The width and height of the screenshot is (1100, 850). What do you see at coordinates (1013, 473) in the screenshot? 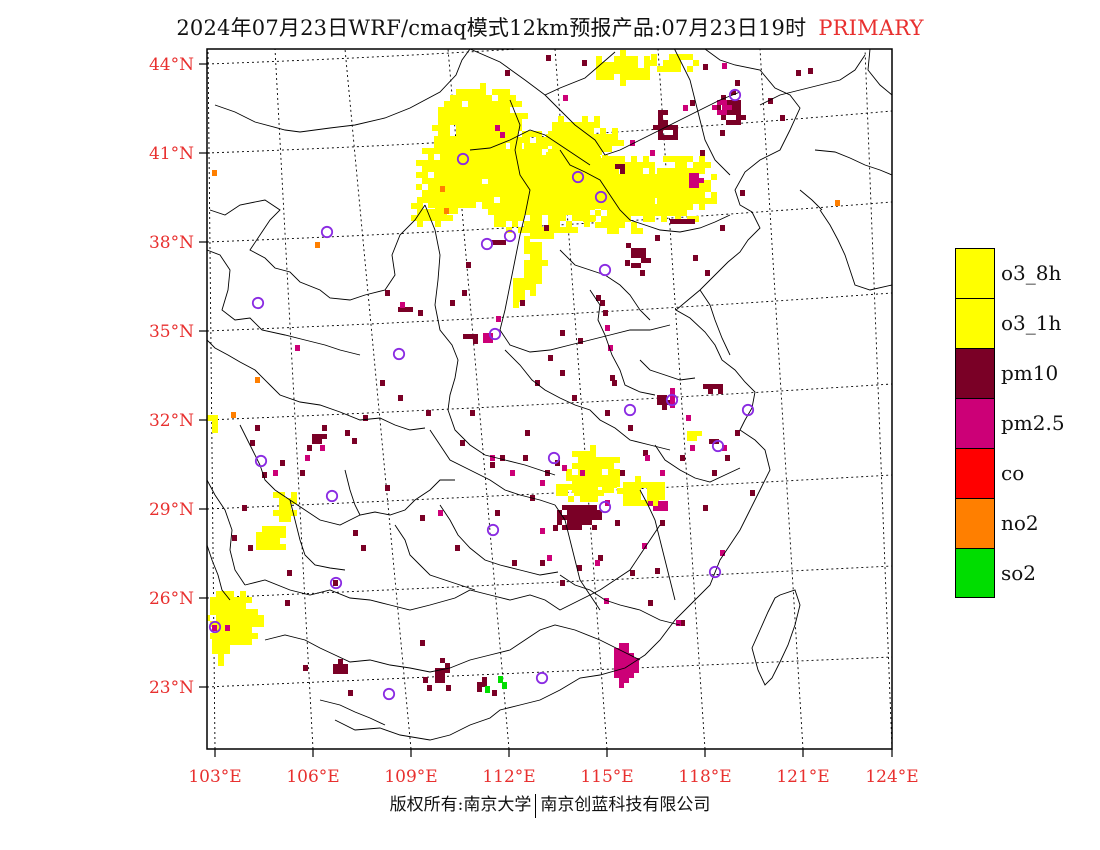
I see `legend-label: co` at bounding box center [1013, 473].